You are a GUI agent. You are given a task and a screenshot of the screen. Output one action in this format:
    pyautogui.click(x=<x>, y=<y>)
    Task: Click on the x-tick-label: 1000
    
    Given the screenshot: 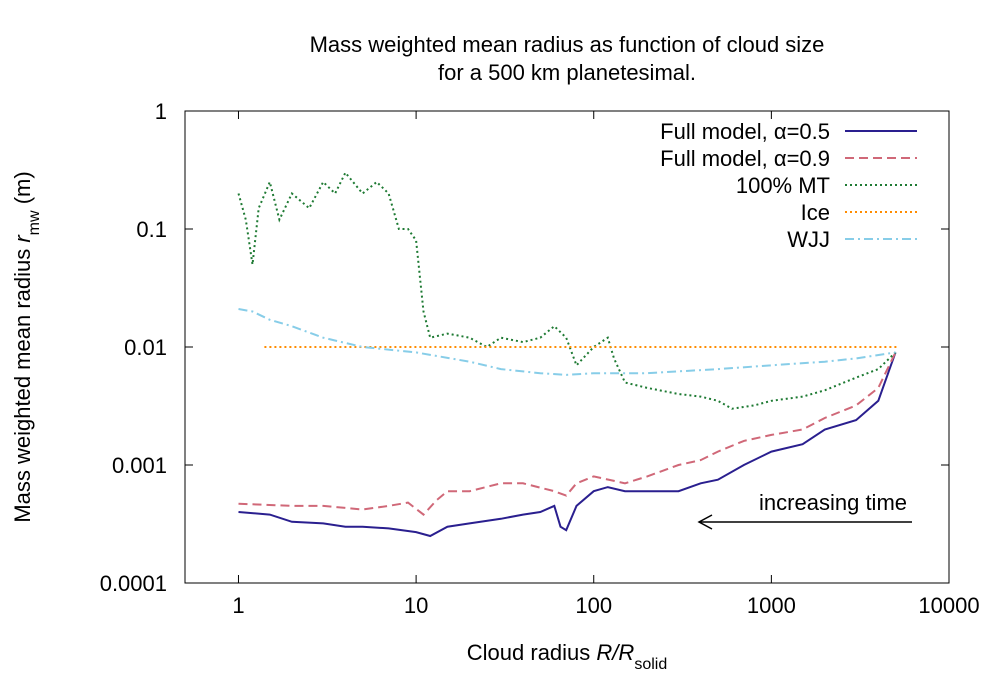 What is the action you would take?
    pyautogui.click(x=771, y=605)
    